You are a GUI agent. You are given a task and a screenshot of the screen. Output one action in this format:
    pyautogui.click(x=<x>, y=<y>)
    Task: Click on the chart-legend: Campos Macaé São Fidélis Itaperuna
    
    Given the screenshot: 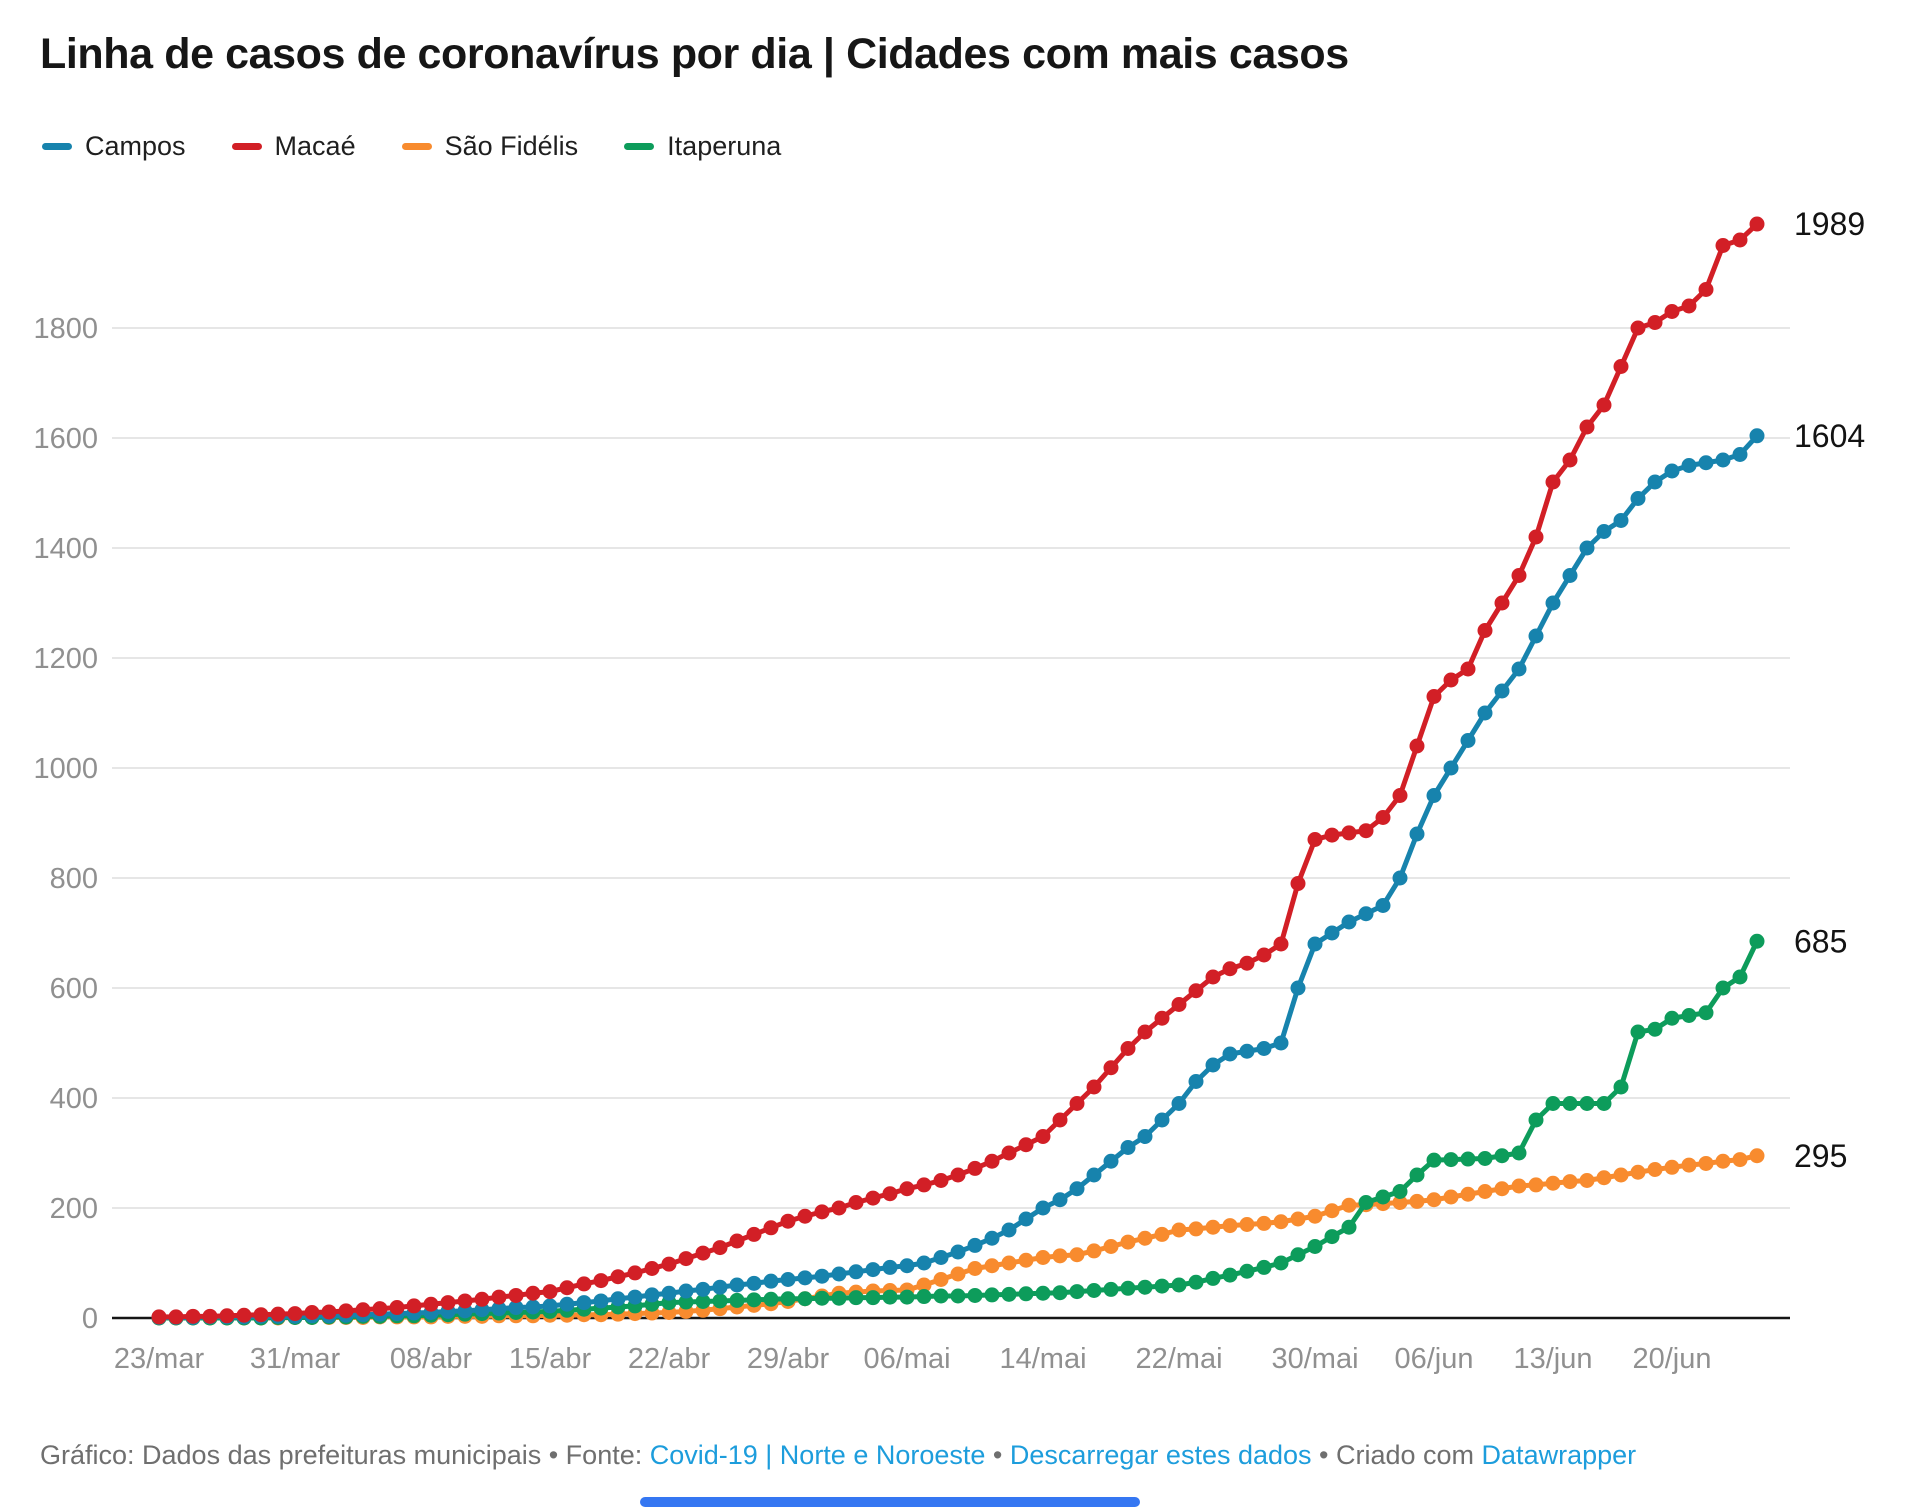 What is the action you would take?
    pyautogui.click(x=411, y=146)
    